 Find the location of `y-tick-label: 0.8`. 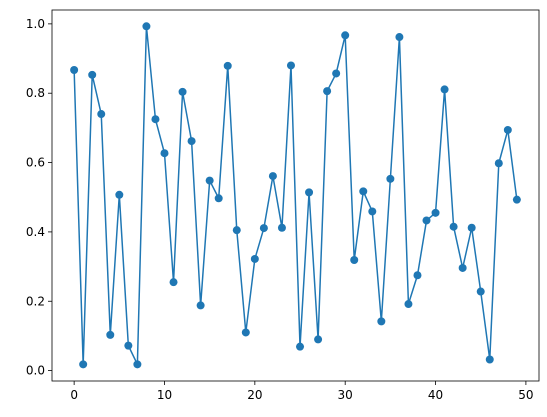

y-tick-label: 0.8 is located at coordinates (35, 93).